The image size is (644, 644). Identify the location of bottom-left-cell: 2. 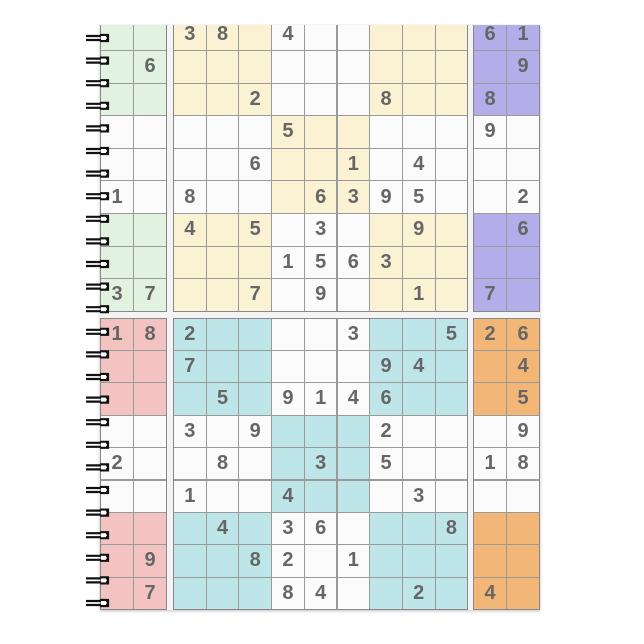
(117, 464).